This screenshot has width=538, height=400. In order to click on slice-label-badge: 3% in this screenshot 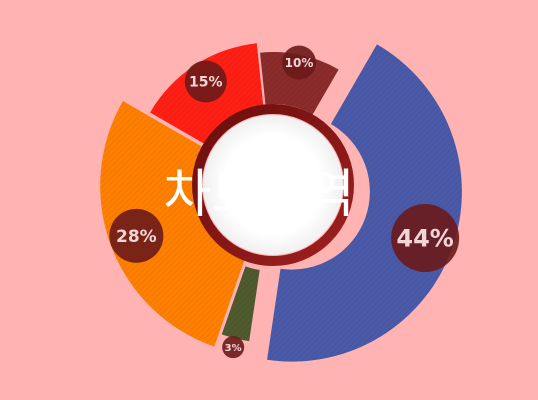, I will do `click(233, 347)`.